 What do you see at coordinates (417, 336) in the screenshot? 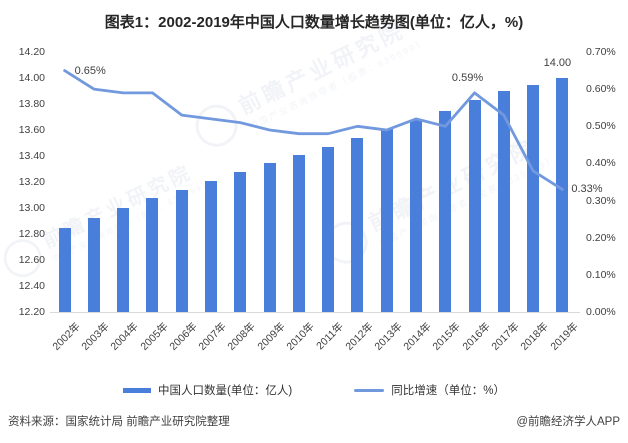
I see `x-axis-label: 2014年` at bounding box center [417, 336].